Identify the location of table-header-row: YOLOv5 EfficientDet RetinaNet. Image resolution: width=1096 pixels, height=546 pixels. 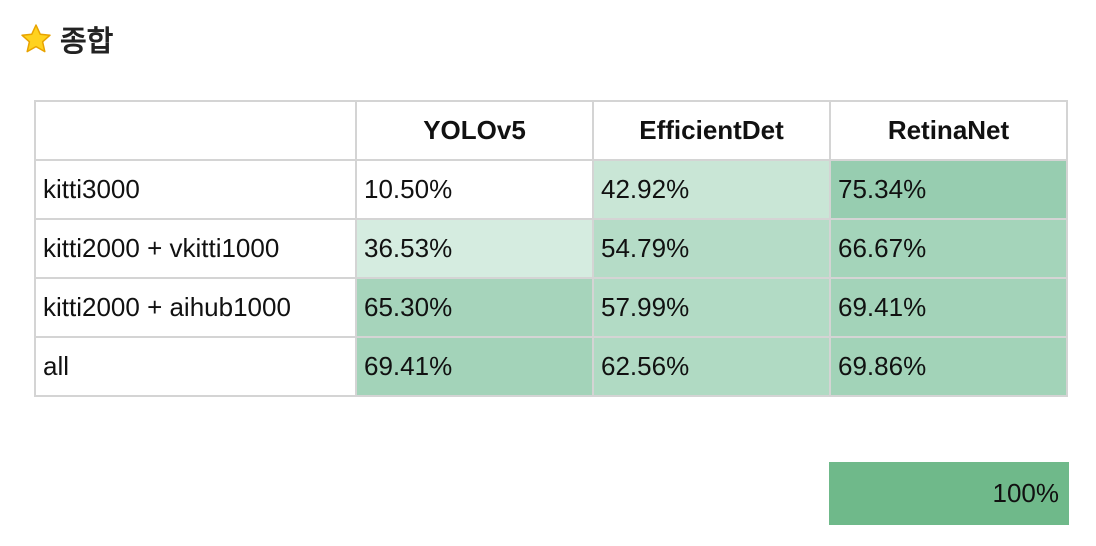
(551, 130).